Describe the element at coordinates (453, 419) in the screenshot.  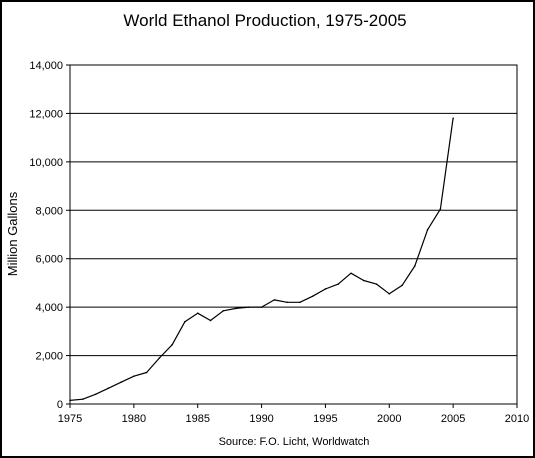
I see `x-tick-label: 2005` at that location.